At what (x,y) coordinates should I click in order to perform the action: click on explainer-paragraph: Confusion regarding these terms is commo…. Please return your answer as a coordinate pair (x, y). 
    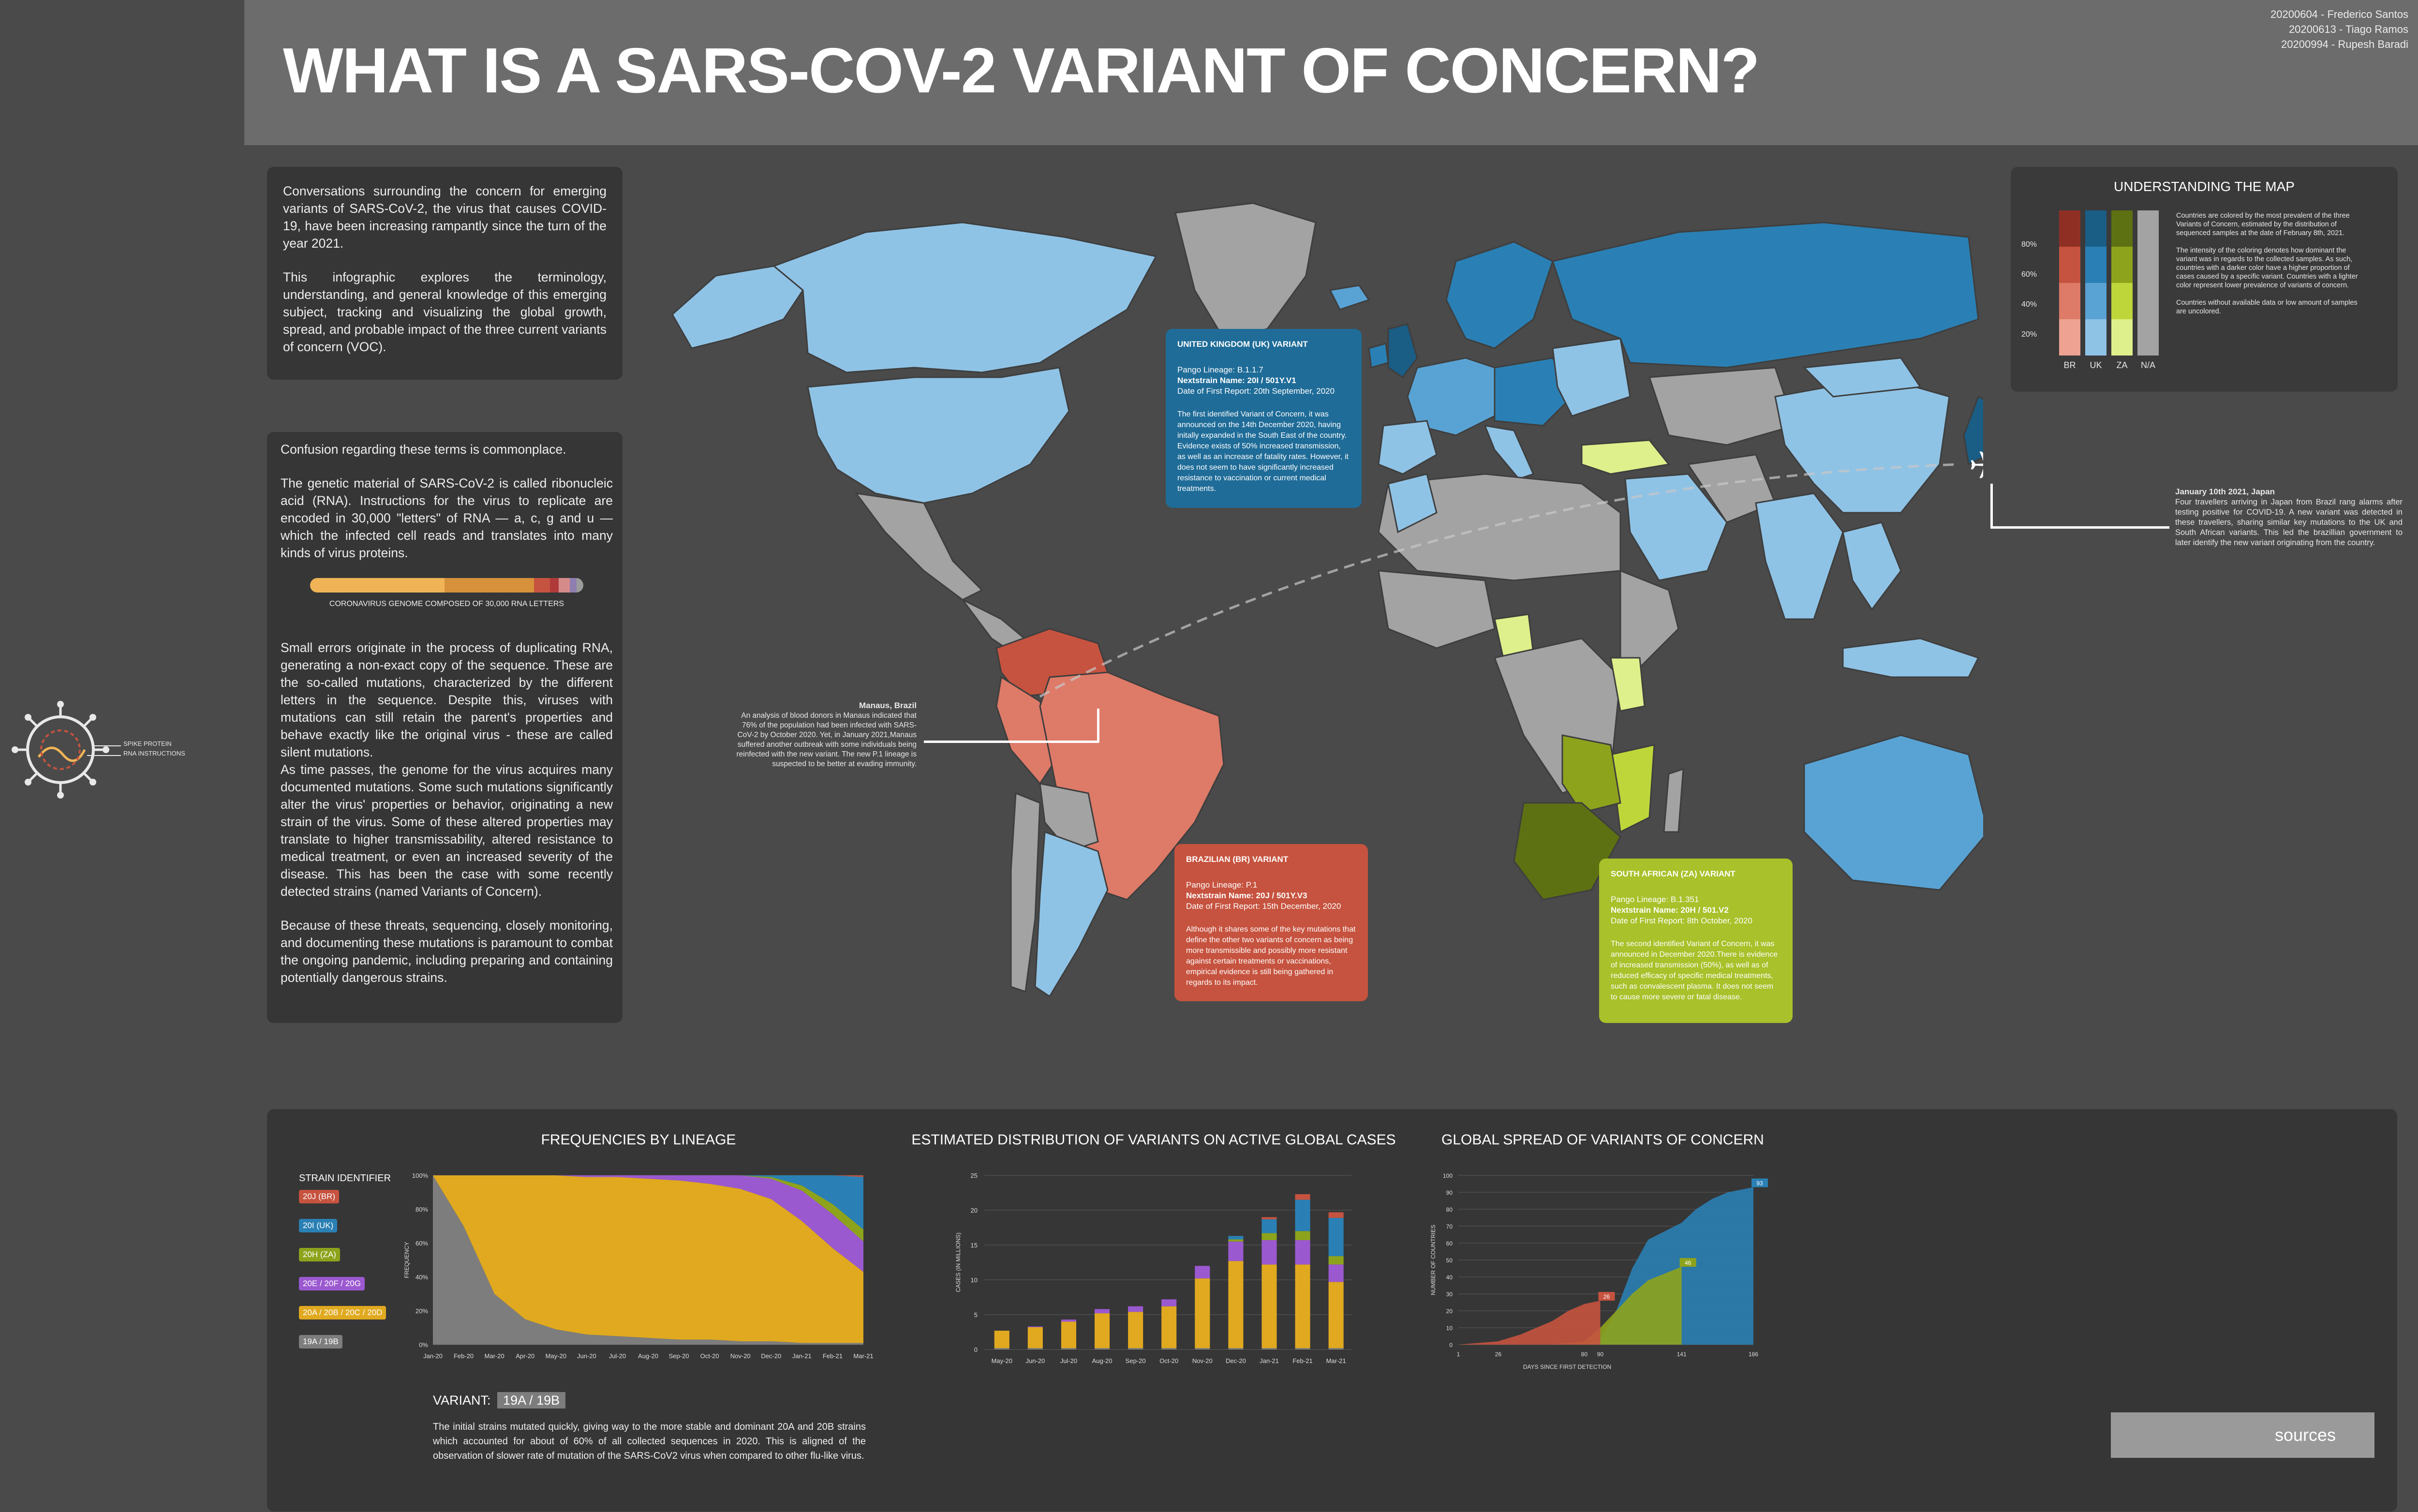
    Looking at the image, I should click on (423, 449).